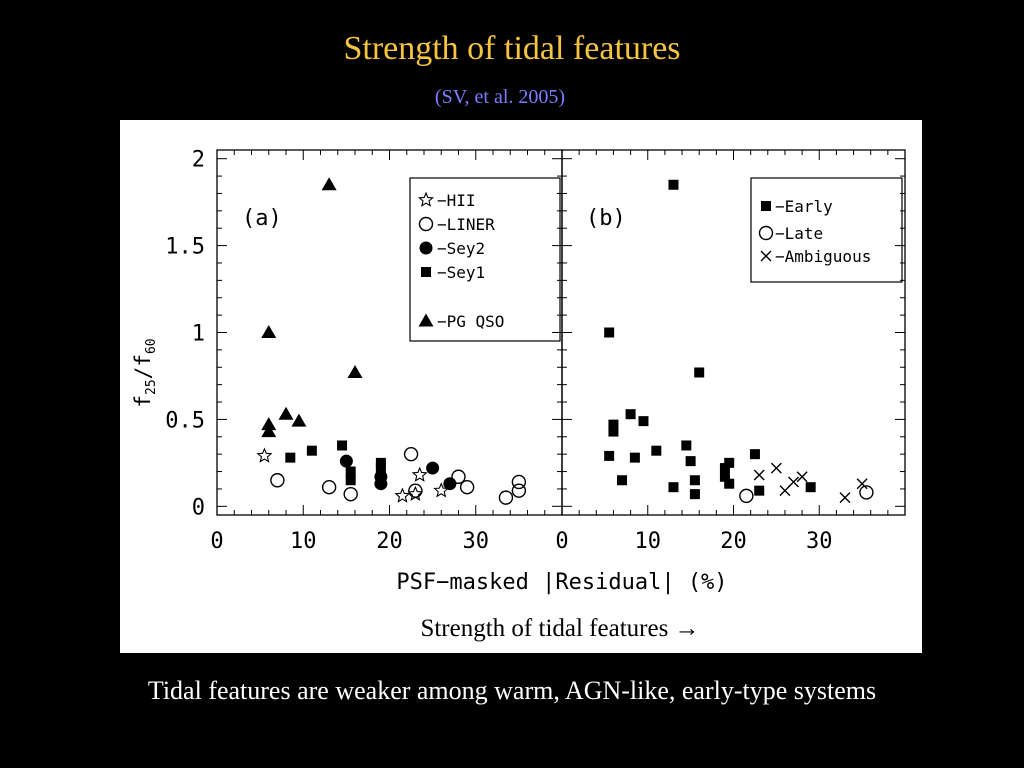 This screenshot has height=768, width=1024. What do you see at coordinates (733, 541) in the screenshot?
I see `x-tick-label: 20` at bounding box center [733, 541].